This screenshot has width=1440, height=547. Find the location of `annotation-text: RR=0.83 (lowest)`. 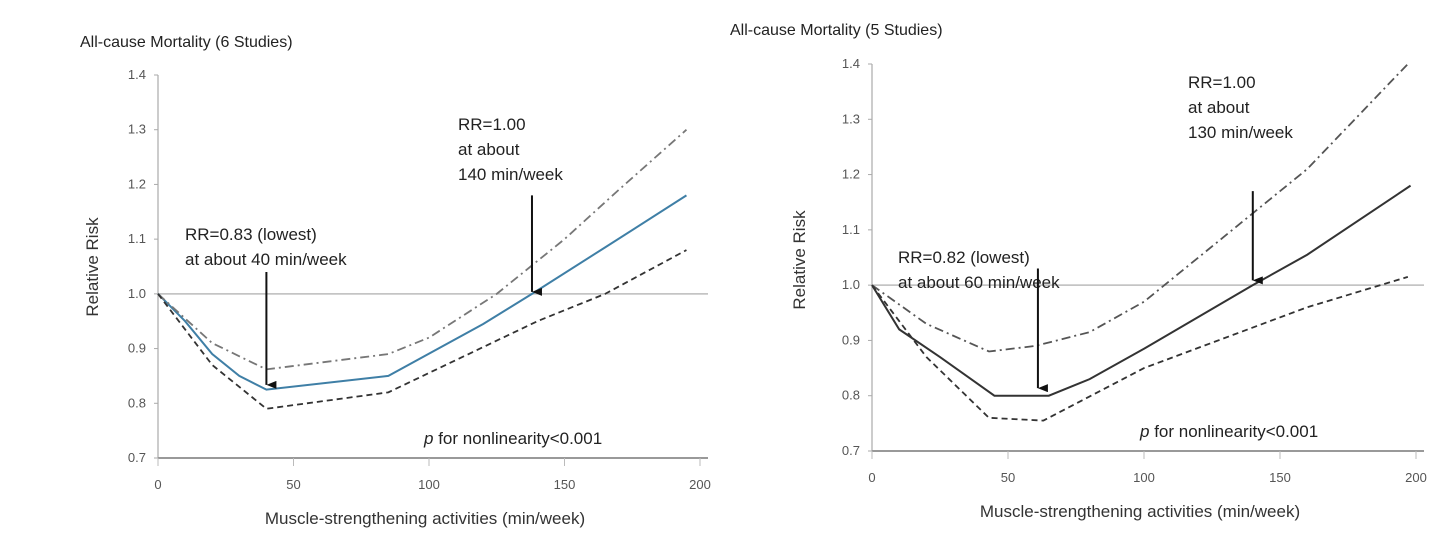

annotation-text: RR=0.83 (lowest) is located at coordinates (251, 234).